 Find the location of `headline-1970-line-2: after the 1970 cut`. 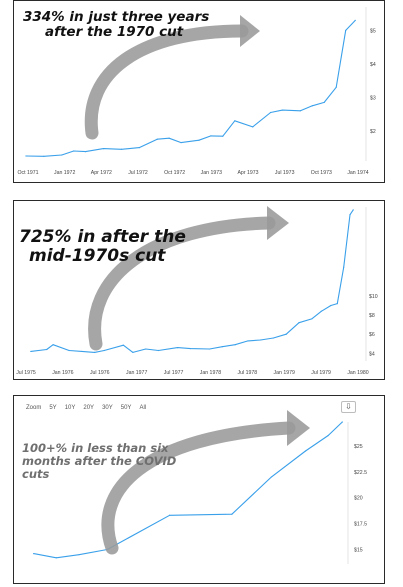

headline-1970-line-2: after the 1970 cut is located at coordinates (114, 32).